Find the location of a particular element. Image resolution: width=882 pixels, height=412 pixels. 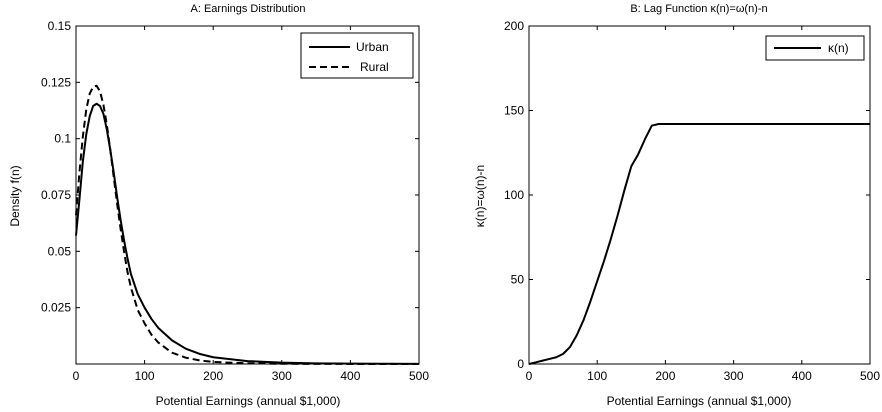

panel-a-x-axis-label: Potential Earnings (annual $1,000) is located at coordinates (248, 401).